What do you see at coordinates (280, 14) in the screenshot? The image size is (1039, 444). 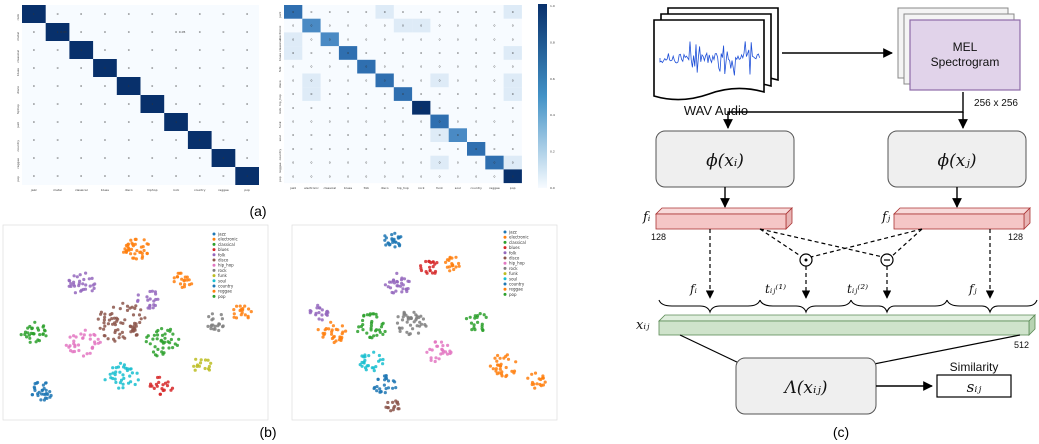 I see `heatmap-row-label: jazz` at bounding box center [280, 14].